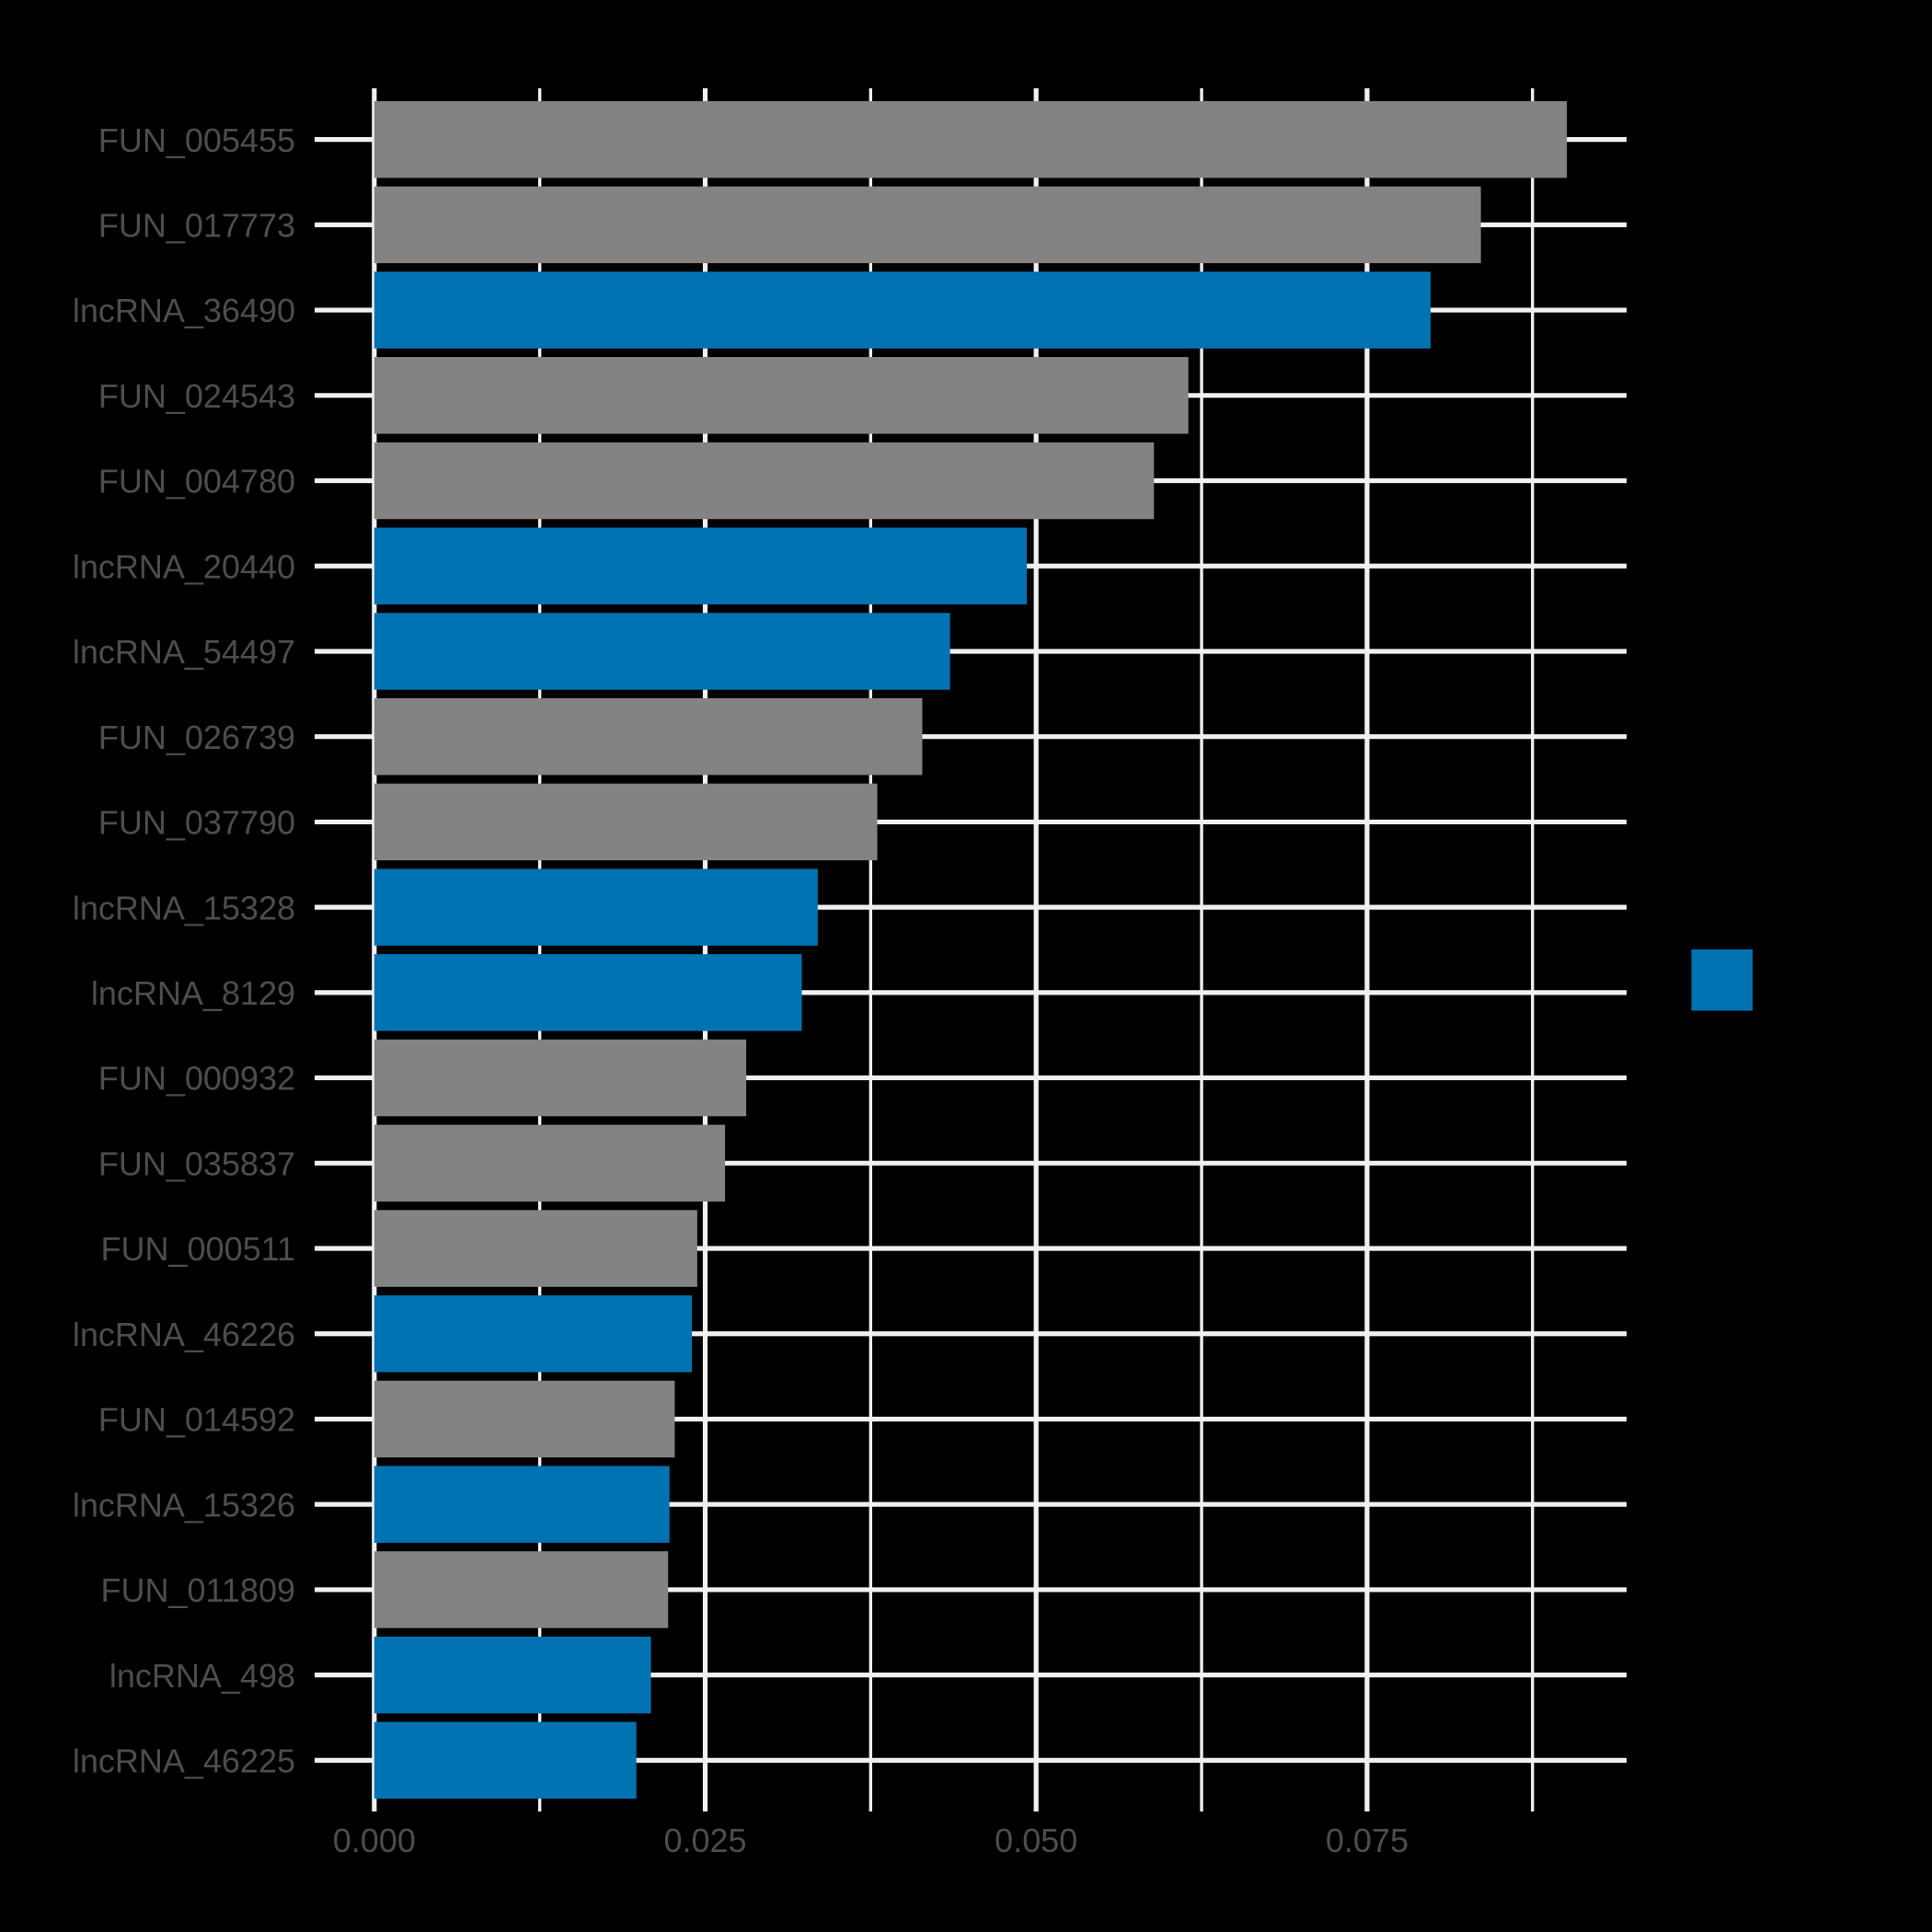 This screenshot has height=1932, width=1932. Describe the element at coordinates (198, 1249) in the screenshot. I see `y-axis-label-FUN_000511: FUN_000511` at that location.